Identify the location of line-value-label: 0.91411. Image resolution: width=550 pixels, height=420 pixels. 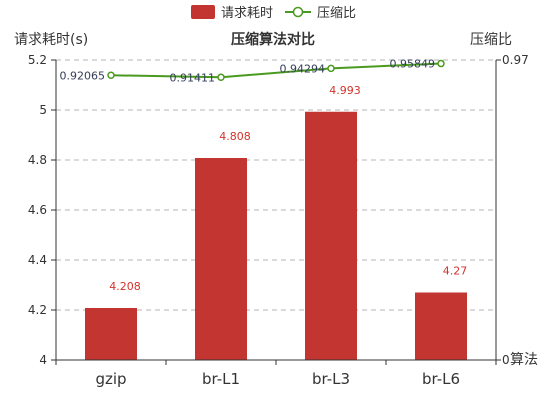
(193, 77).